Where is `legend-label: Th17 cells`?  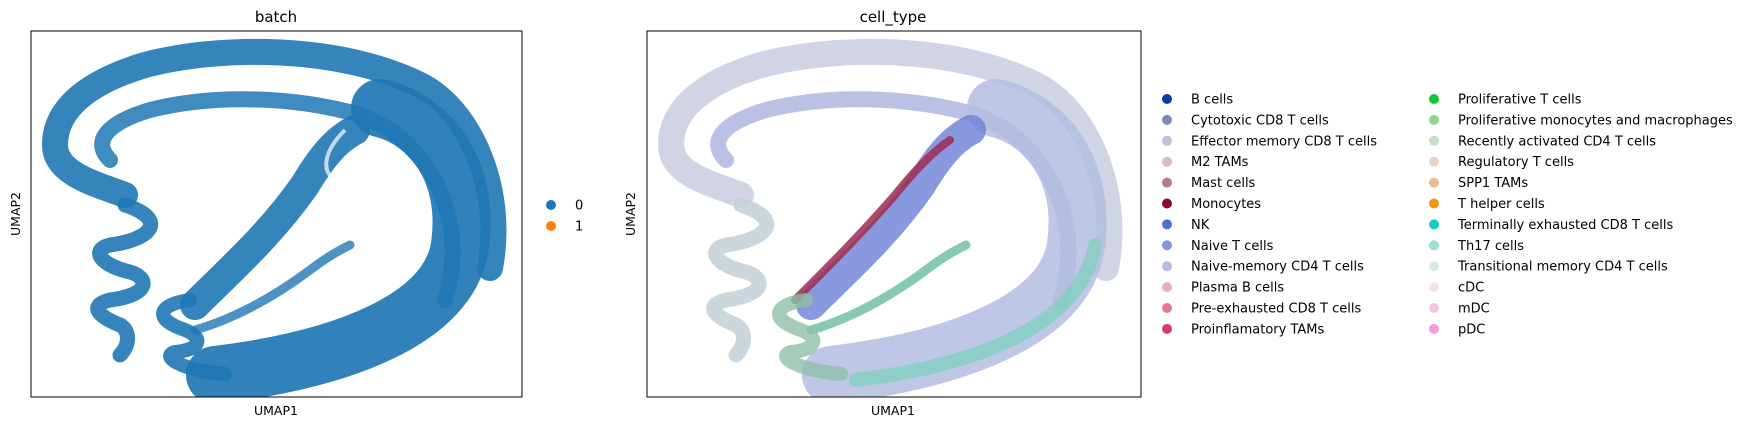 legend-label: Th17 cells is located at coordinates (1490, 246).